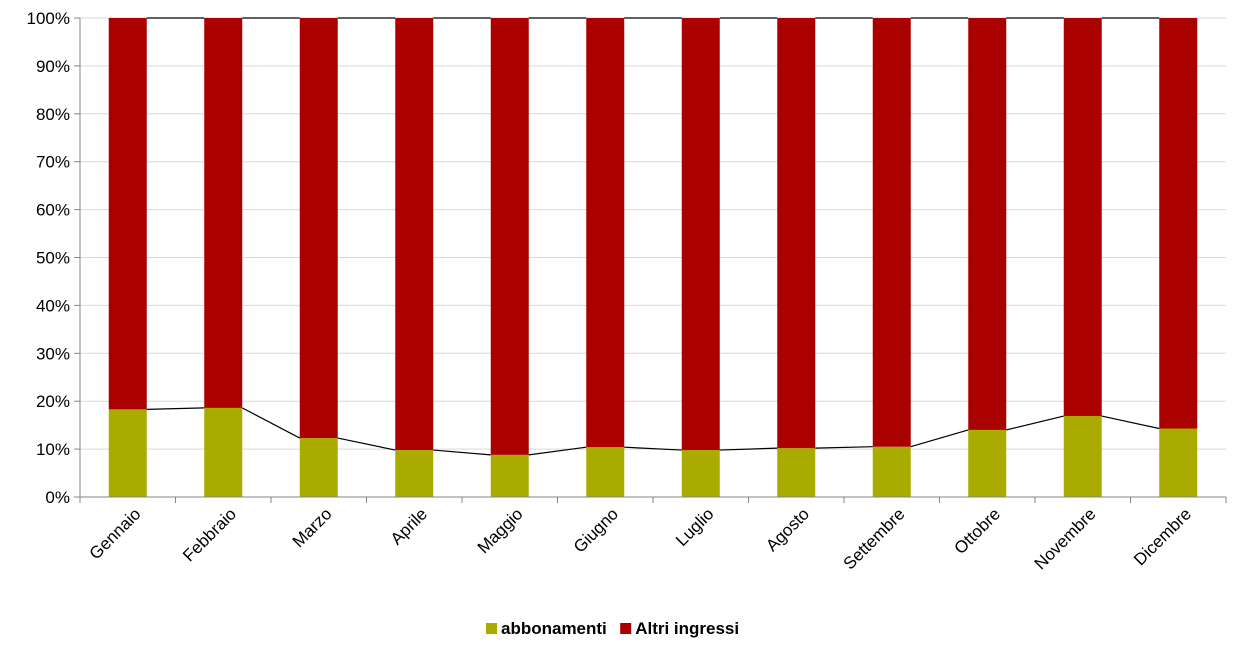  What do you see at coordinates (53, 210) in the screenshot?
I see `y-tick-label: 60%` at bounding box center [53, 210].